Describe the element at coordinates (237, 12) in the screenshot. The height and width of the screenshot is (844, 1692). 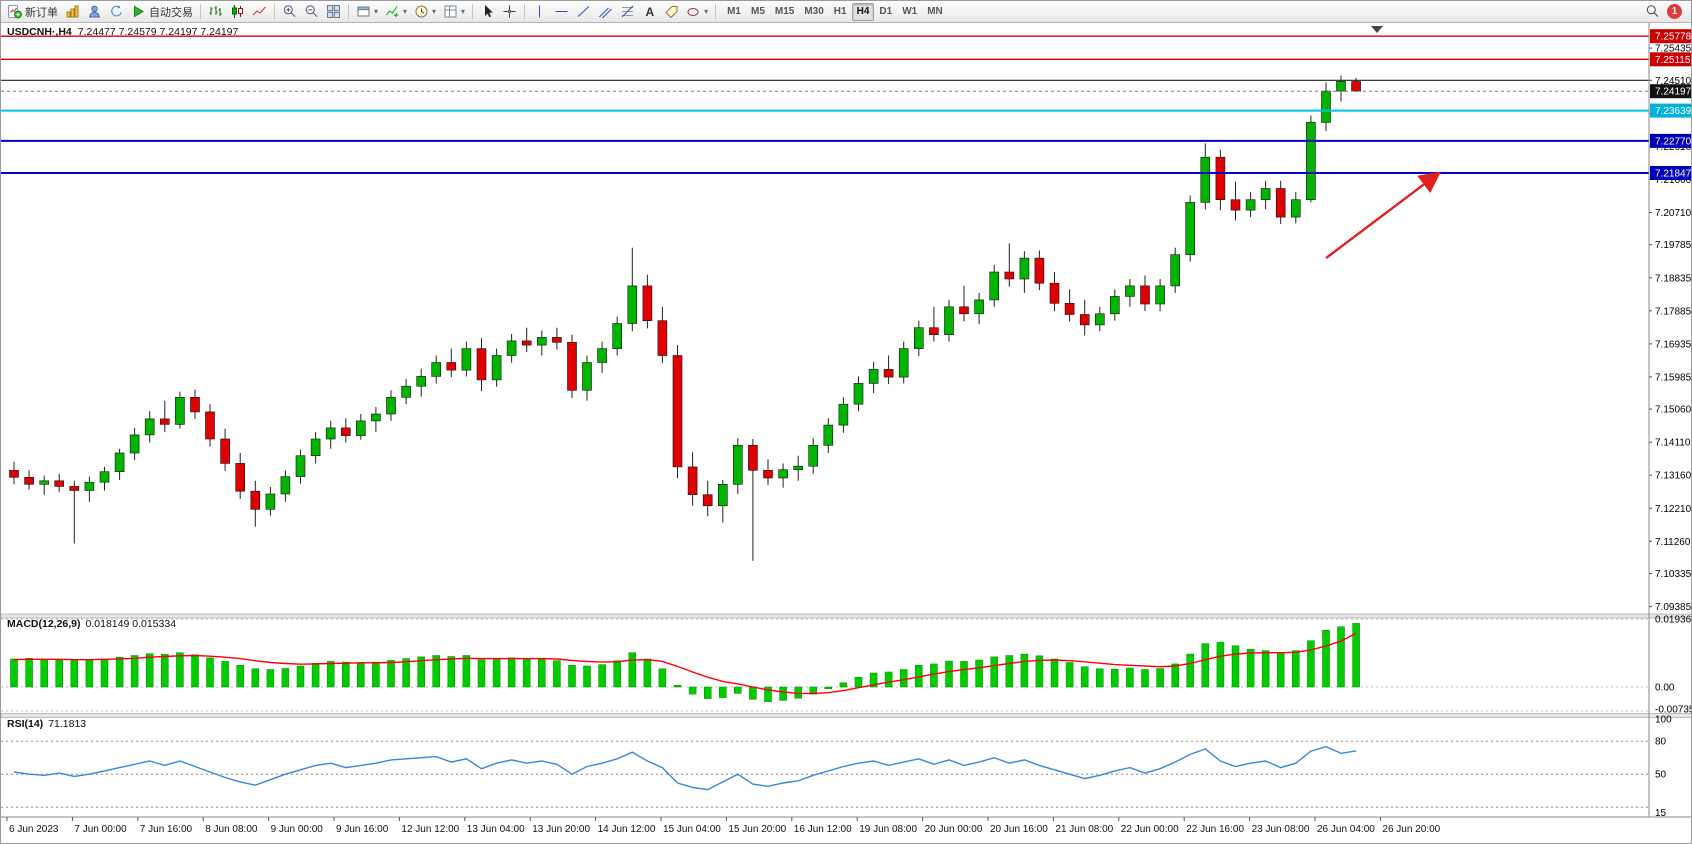
I see `candlestick-mode-button` at that location.